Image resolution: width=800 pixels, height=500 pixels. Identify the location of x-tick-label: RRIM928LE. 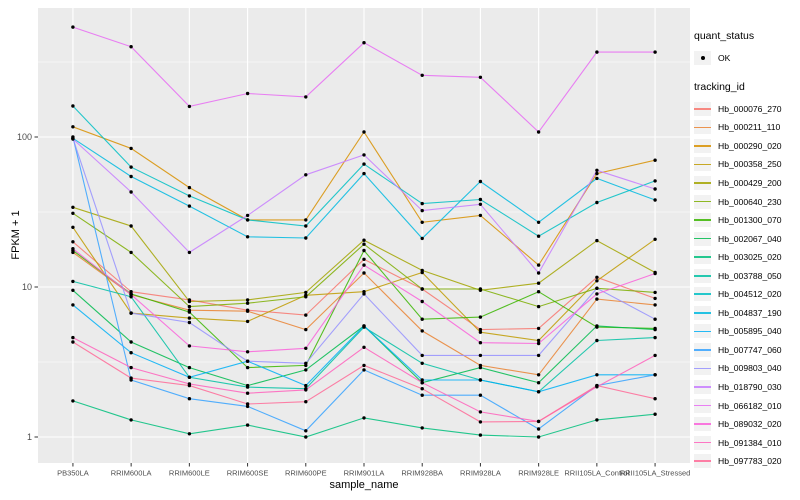
(538, 473).